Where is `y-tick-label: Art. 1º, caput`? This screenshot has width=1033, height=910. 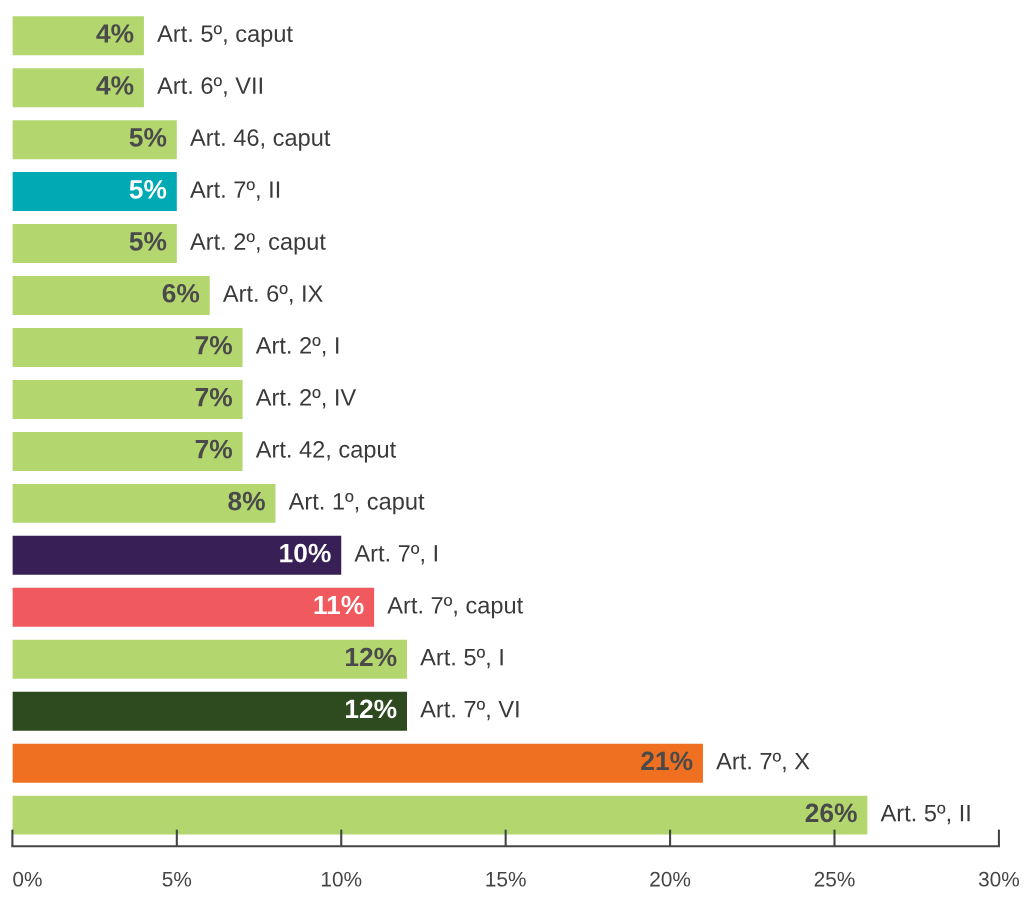
y-tick-label: Art. 1º, caput is located at coordinates (356, 503).